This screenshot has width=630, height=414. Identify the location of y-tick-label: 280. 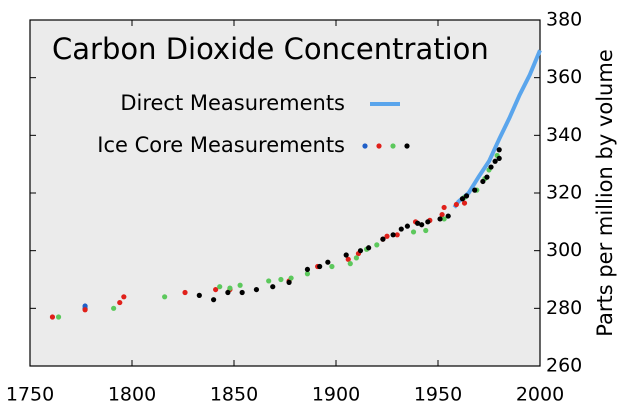
(564, 308).